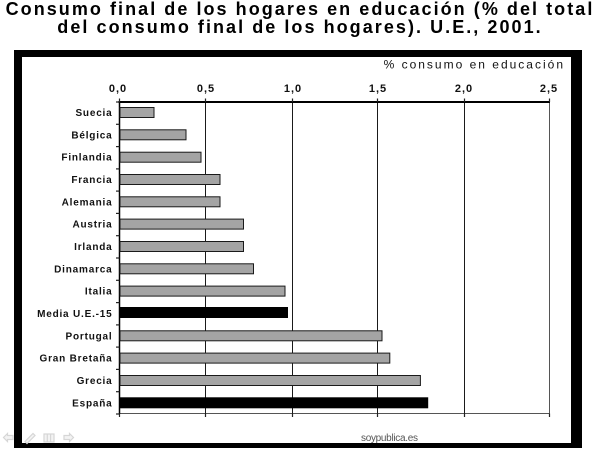  What do you see at coordinates (92, 403) in the screenshot?
I see `svg-text: España` at bounding box center [92, 403].